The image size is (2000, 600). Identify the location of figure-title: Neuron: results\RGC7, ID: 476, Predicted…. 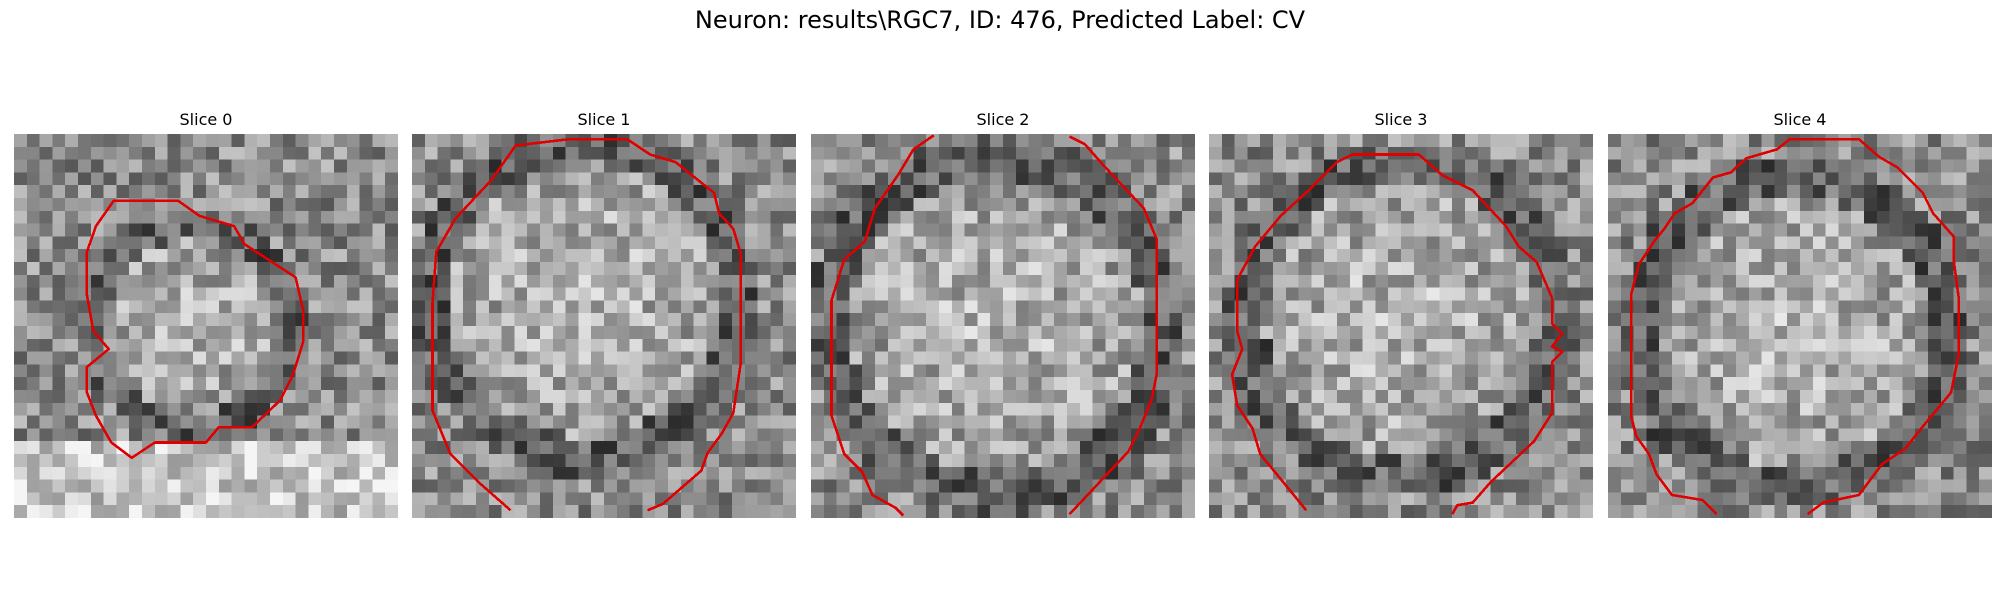
(1000, 20).